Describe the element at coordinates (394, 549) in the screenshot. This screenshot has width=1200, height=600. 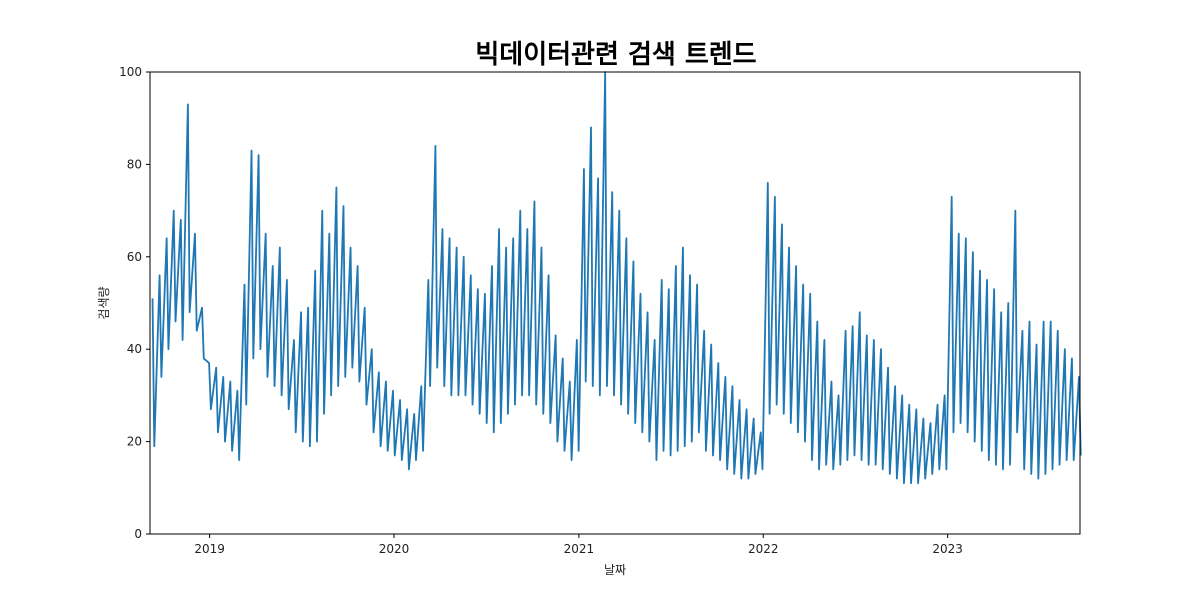
I see `x-tick-label: 2020` at that location.